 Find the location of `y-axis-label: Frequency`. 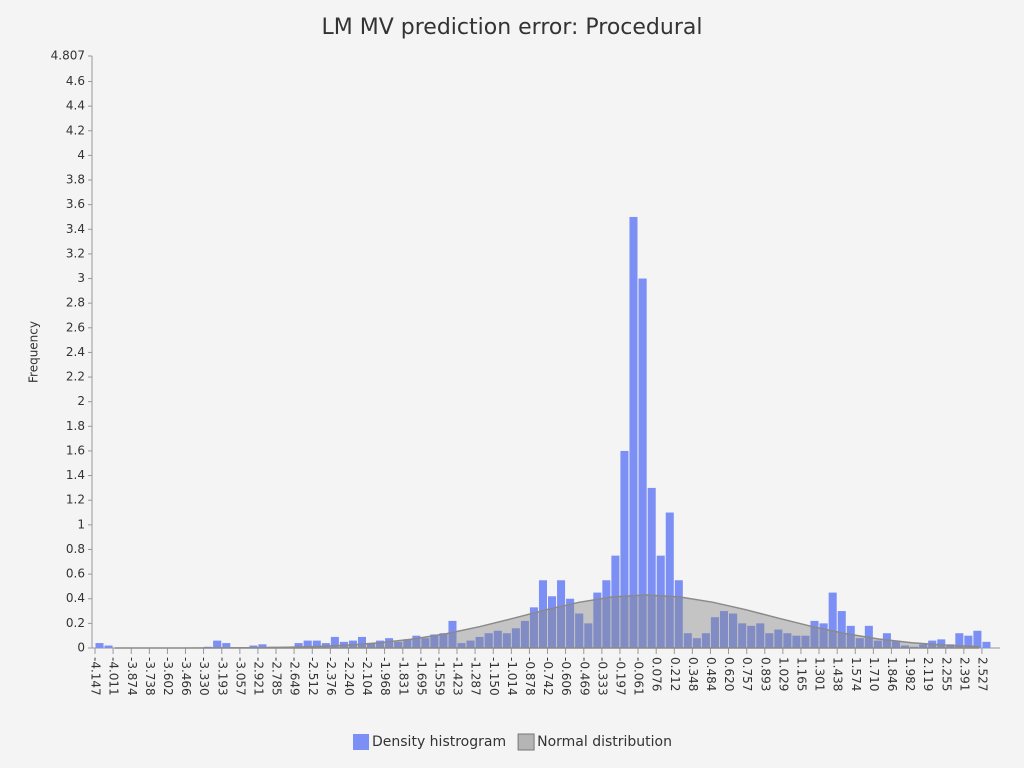

y-axis-label: Frequency is located at coordinates (34, 352).